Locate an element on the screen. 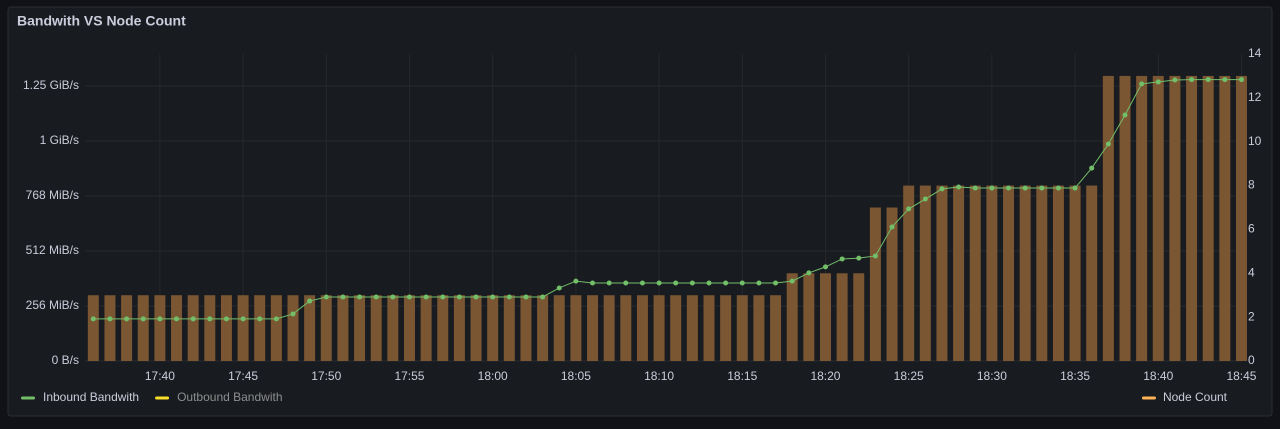 The height and width of the screenshot is (429, 1280). y2-tick-label: 6 is located at coordinates (1251, 229).